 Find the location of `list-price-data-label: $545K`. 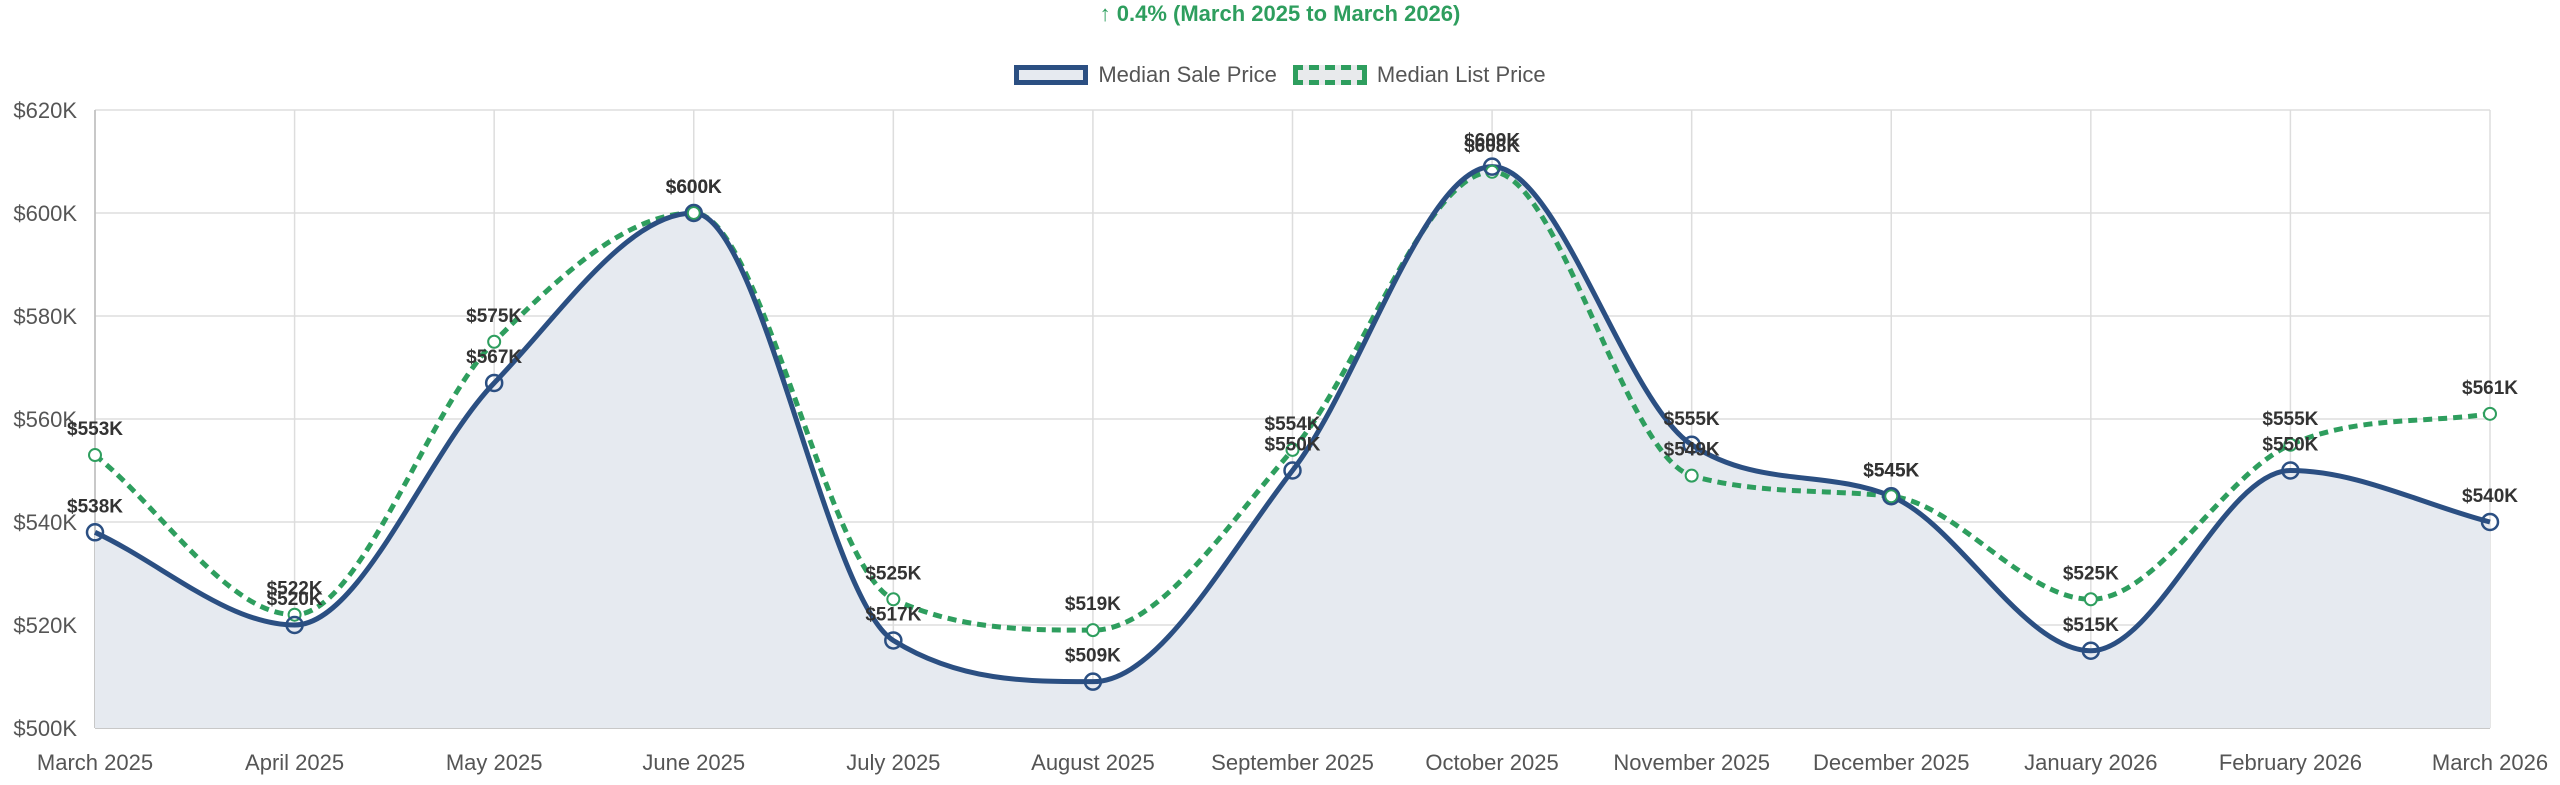

list-price-data-label: $545K is located at coordinates (1891, 470).